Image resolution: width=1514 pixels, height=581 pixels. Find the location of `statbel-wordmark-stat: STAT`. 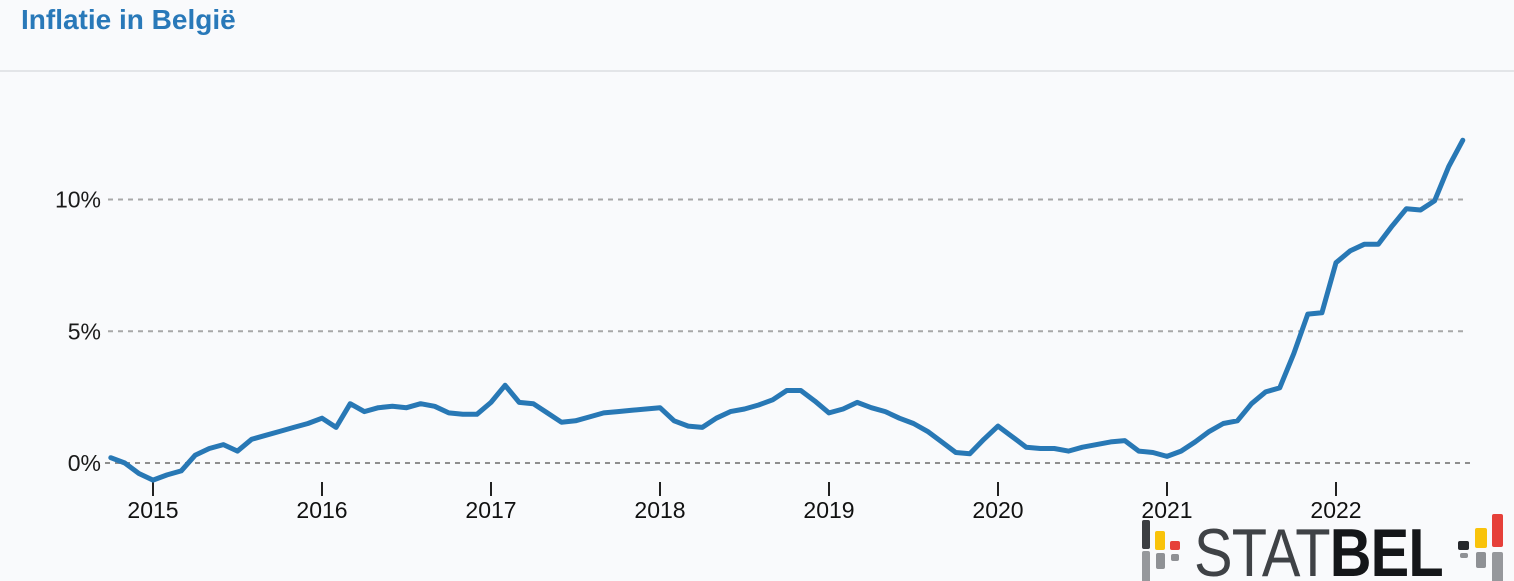

statbel-wordmark-stat: STAT is located at coordinates (1262, 548).